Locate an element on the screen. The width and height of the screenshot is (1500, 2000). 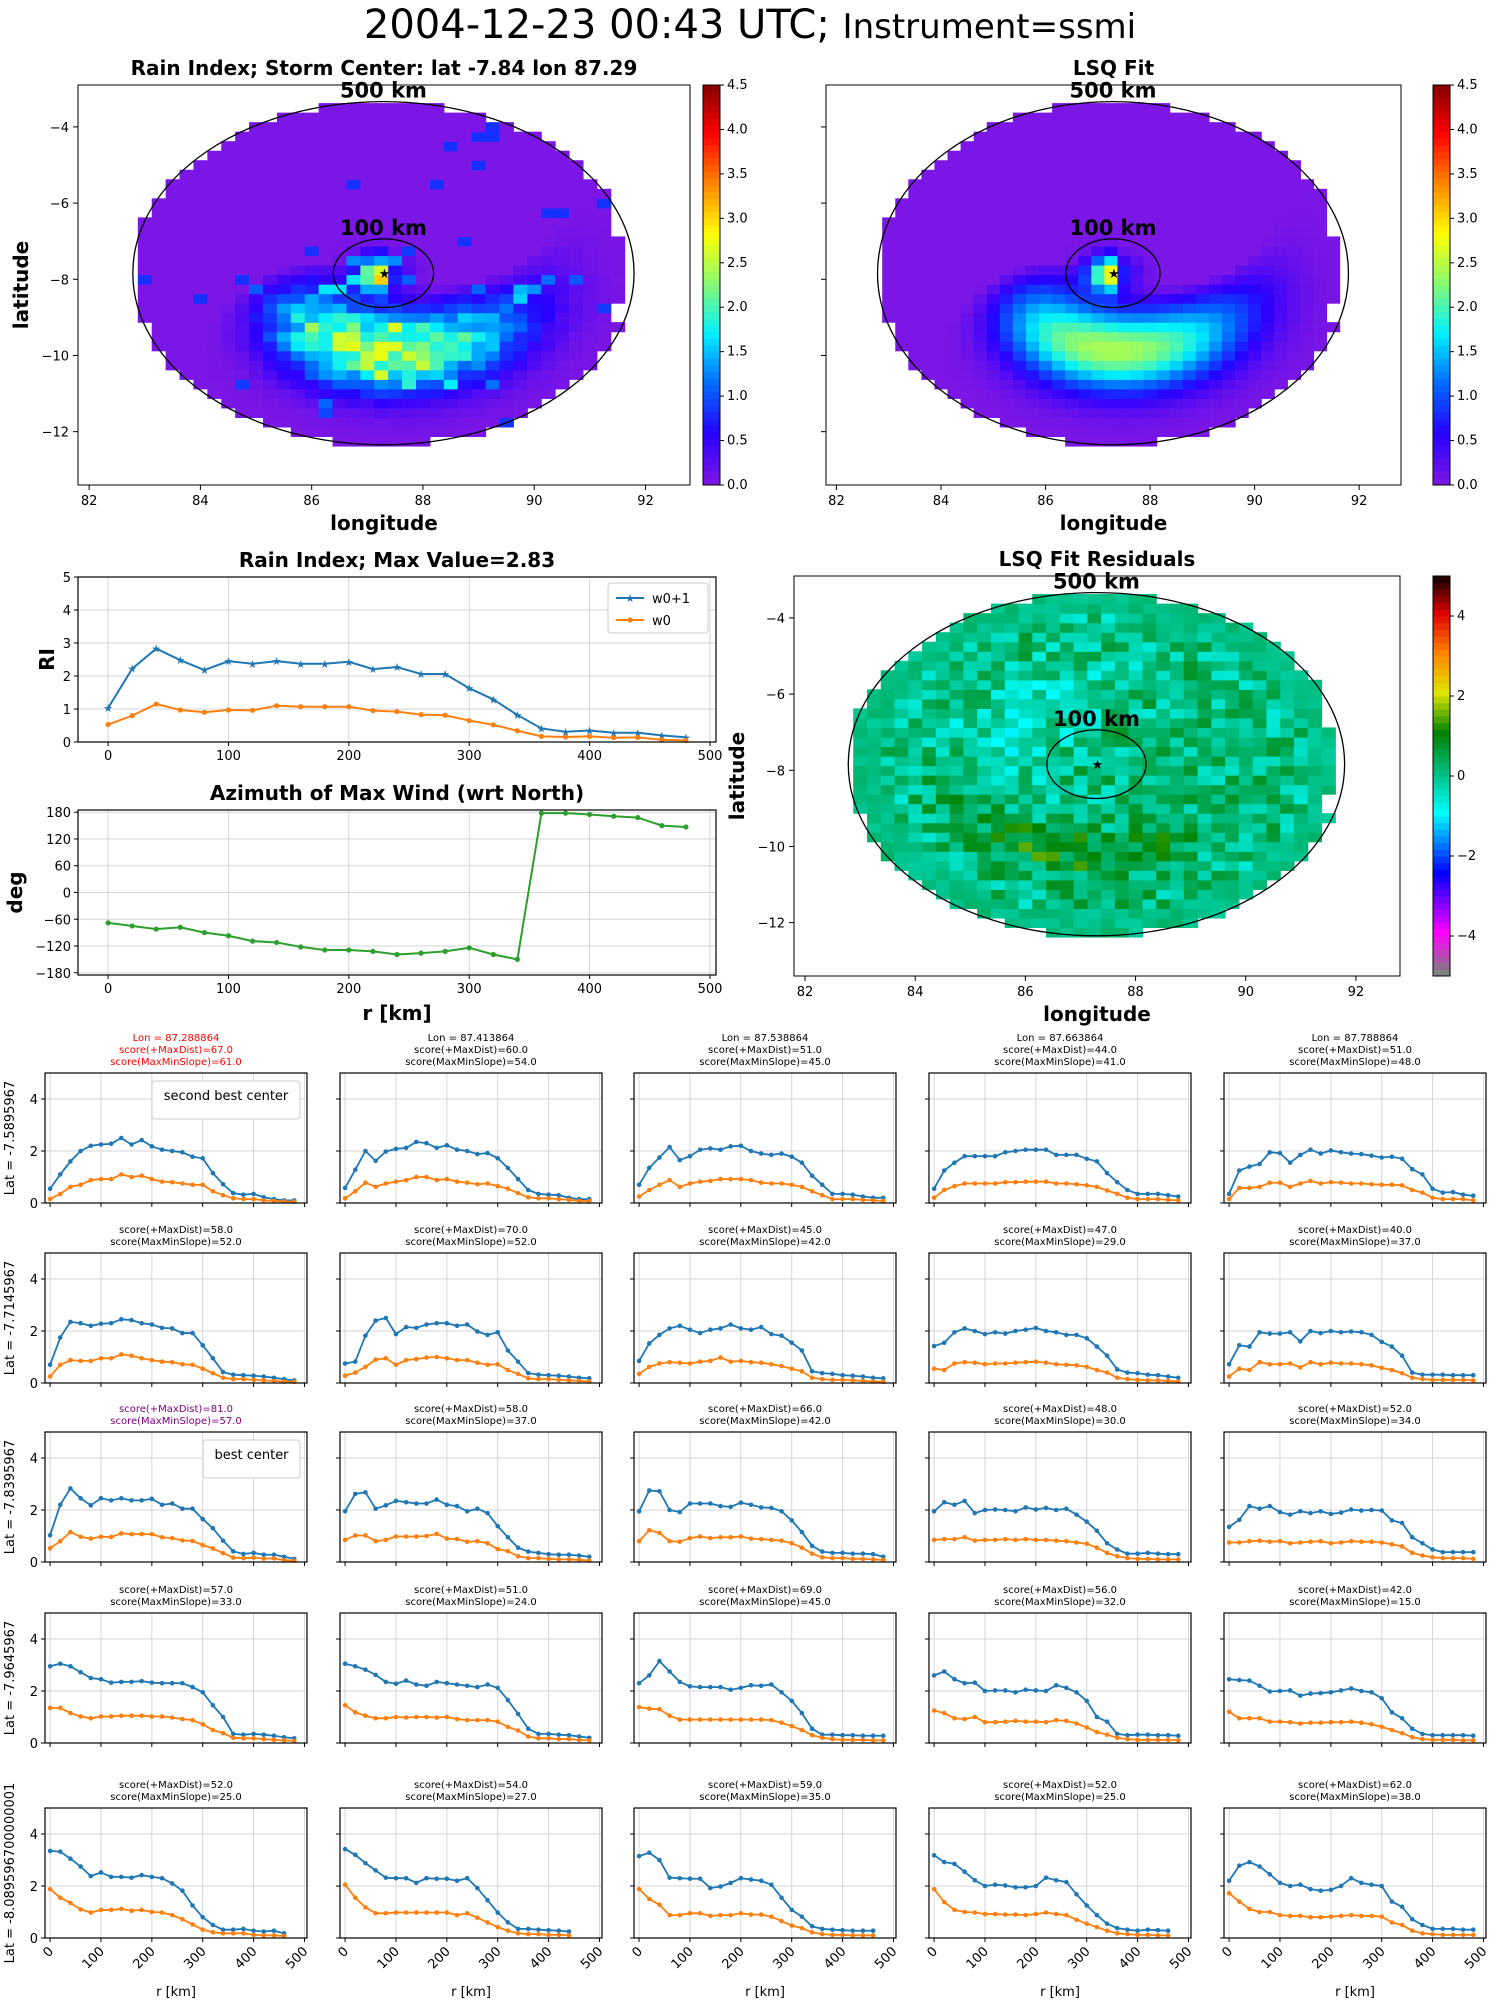
series-line-w0 is located at coordinates (467, 1723).